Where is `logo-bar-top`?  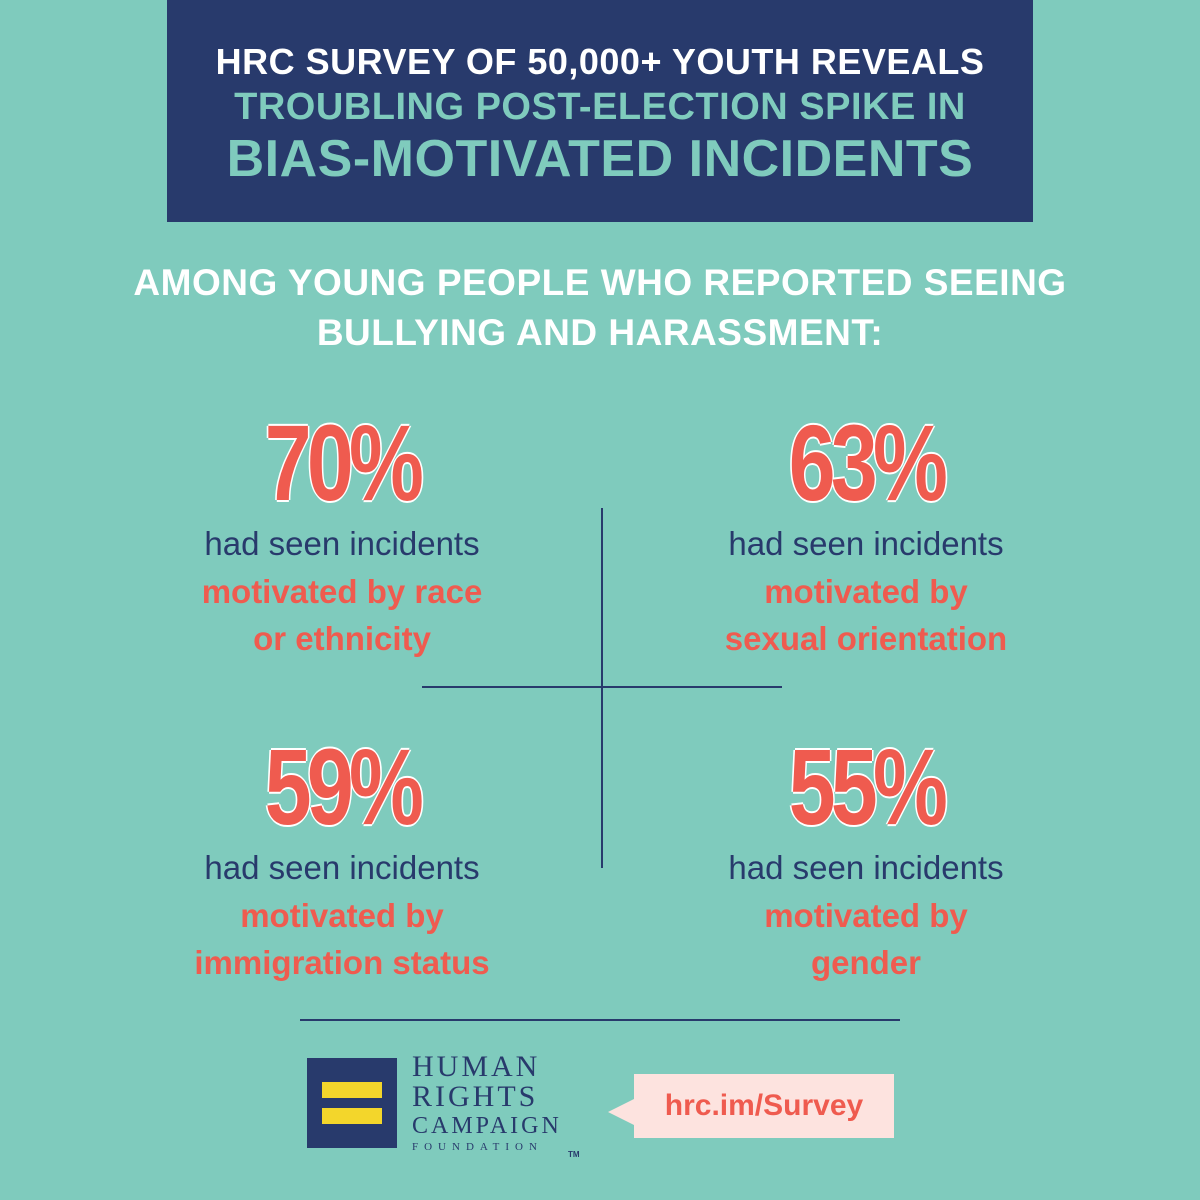
logo-bar-top is located at coordinates (352, 1090).